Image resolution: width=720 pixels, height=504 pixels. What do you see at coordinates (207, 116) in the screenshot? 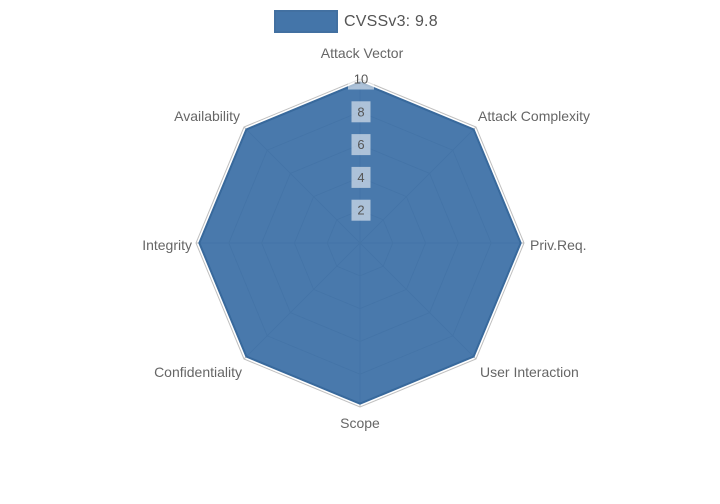
I see `axis-label-availability: Availability` at bounding box center [207, 116].